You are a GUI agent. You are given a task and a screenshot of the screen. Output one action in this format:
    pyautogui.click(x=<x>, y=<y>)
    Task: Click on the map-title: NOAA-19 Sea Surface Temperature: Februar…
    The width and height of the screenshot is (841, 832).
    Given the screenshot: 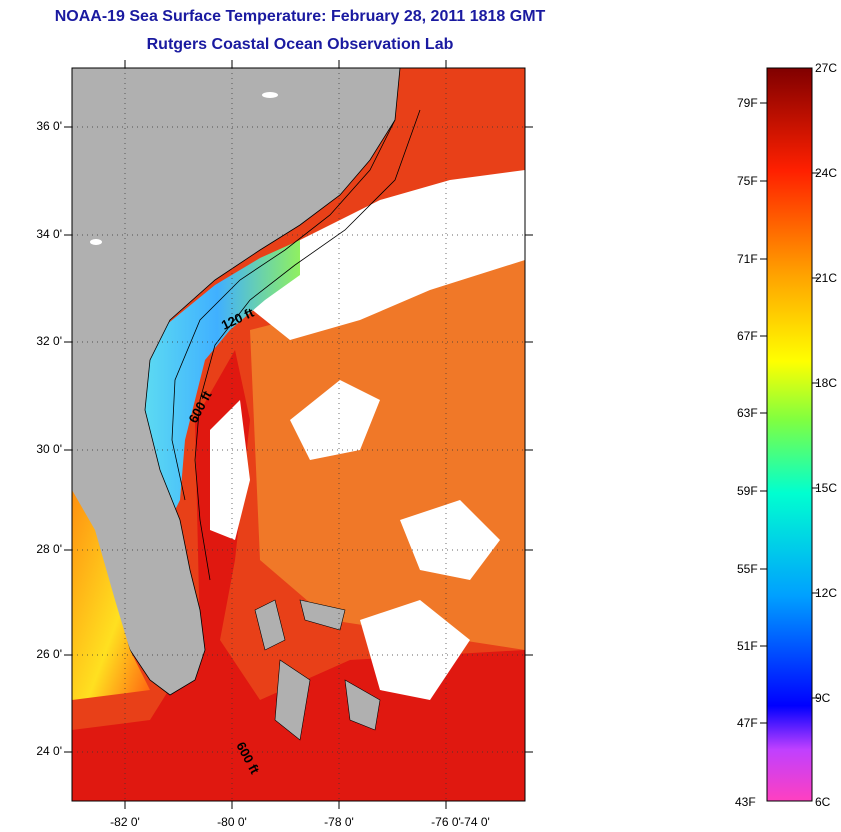 What is the action you would take?
    pyautogui.click(x=300, y=16)
    